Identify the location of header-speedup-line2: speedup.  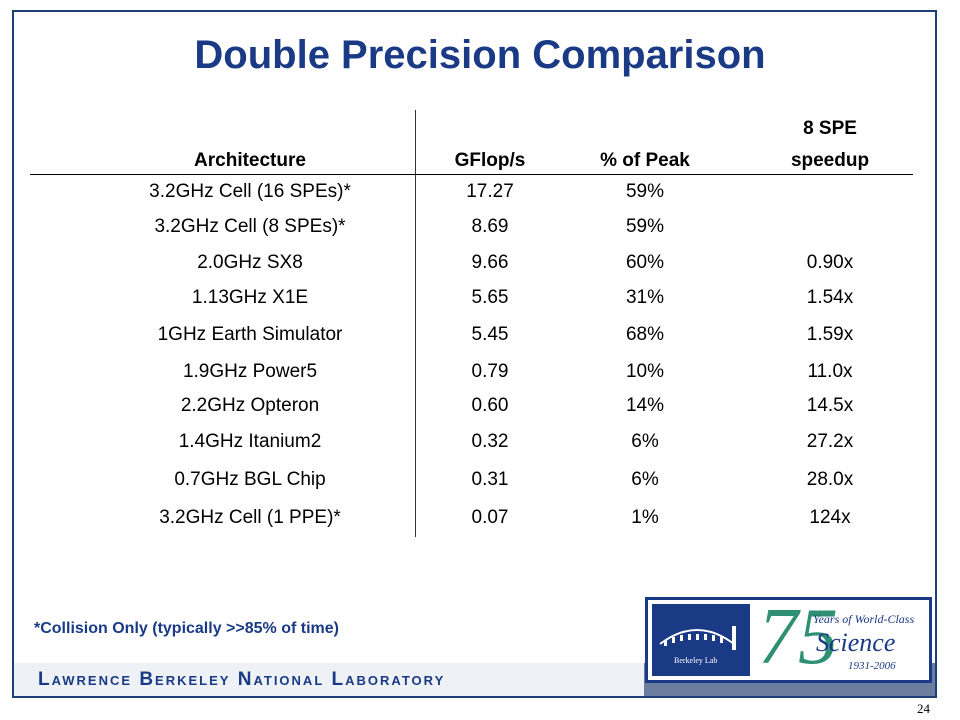
(830, 160).